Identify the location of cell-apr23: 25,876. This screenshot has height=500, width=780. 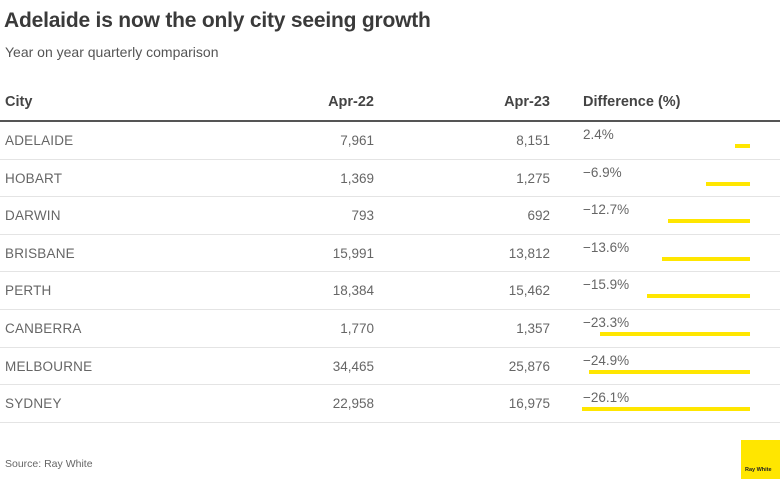
(529, 366).